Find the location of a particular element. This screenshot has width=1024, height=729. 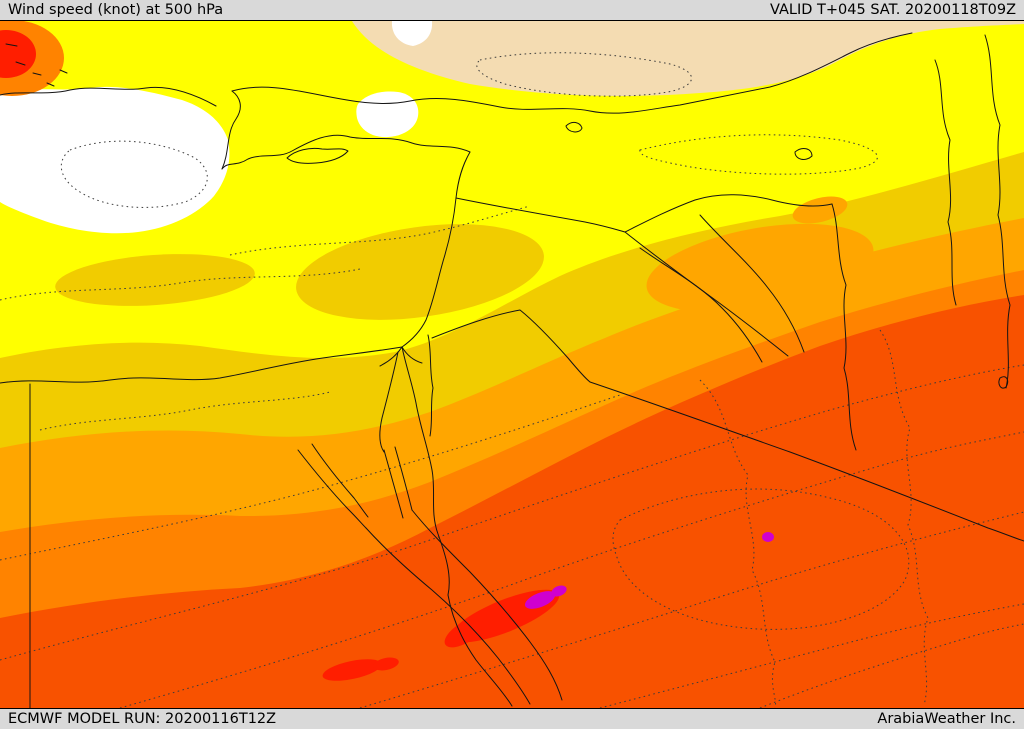

syria-iraq-border is located at coordinates (706, 294).